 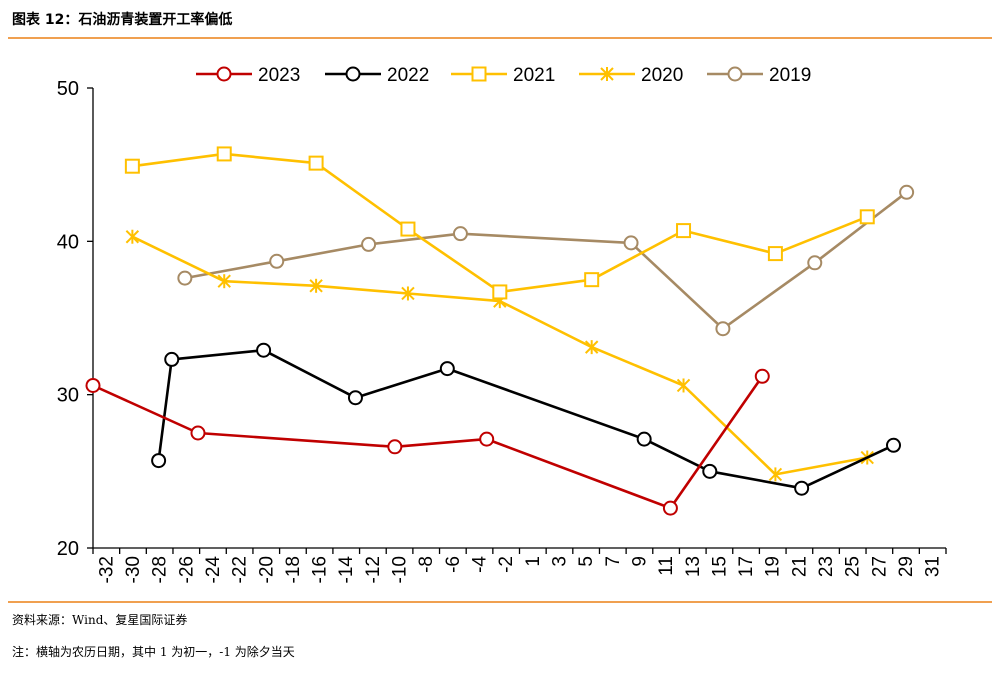 I want to click on legend-item-2021: 2021, so click(x=503, y=75).